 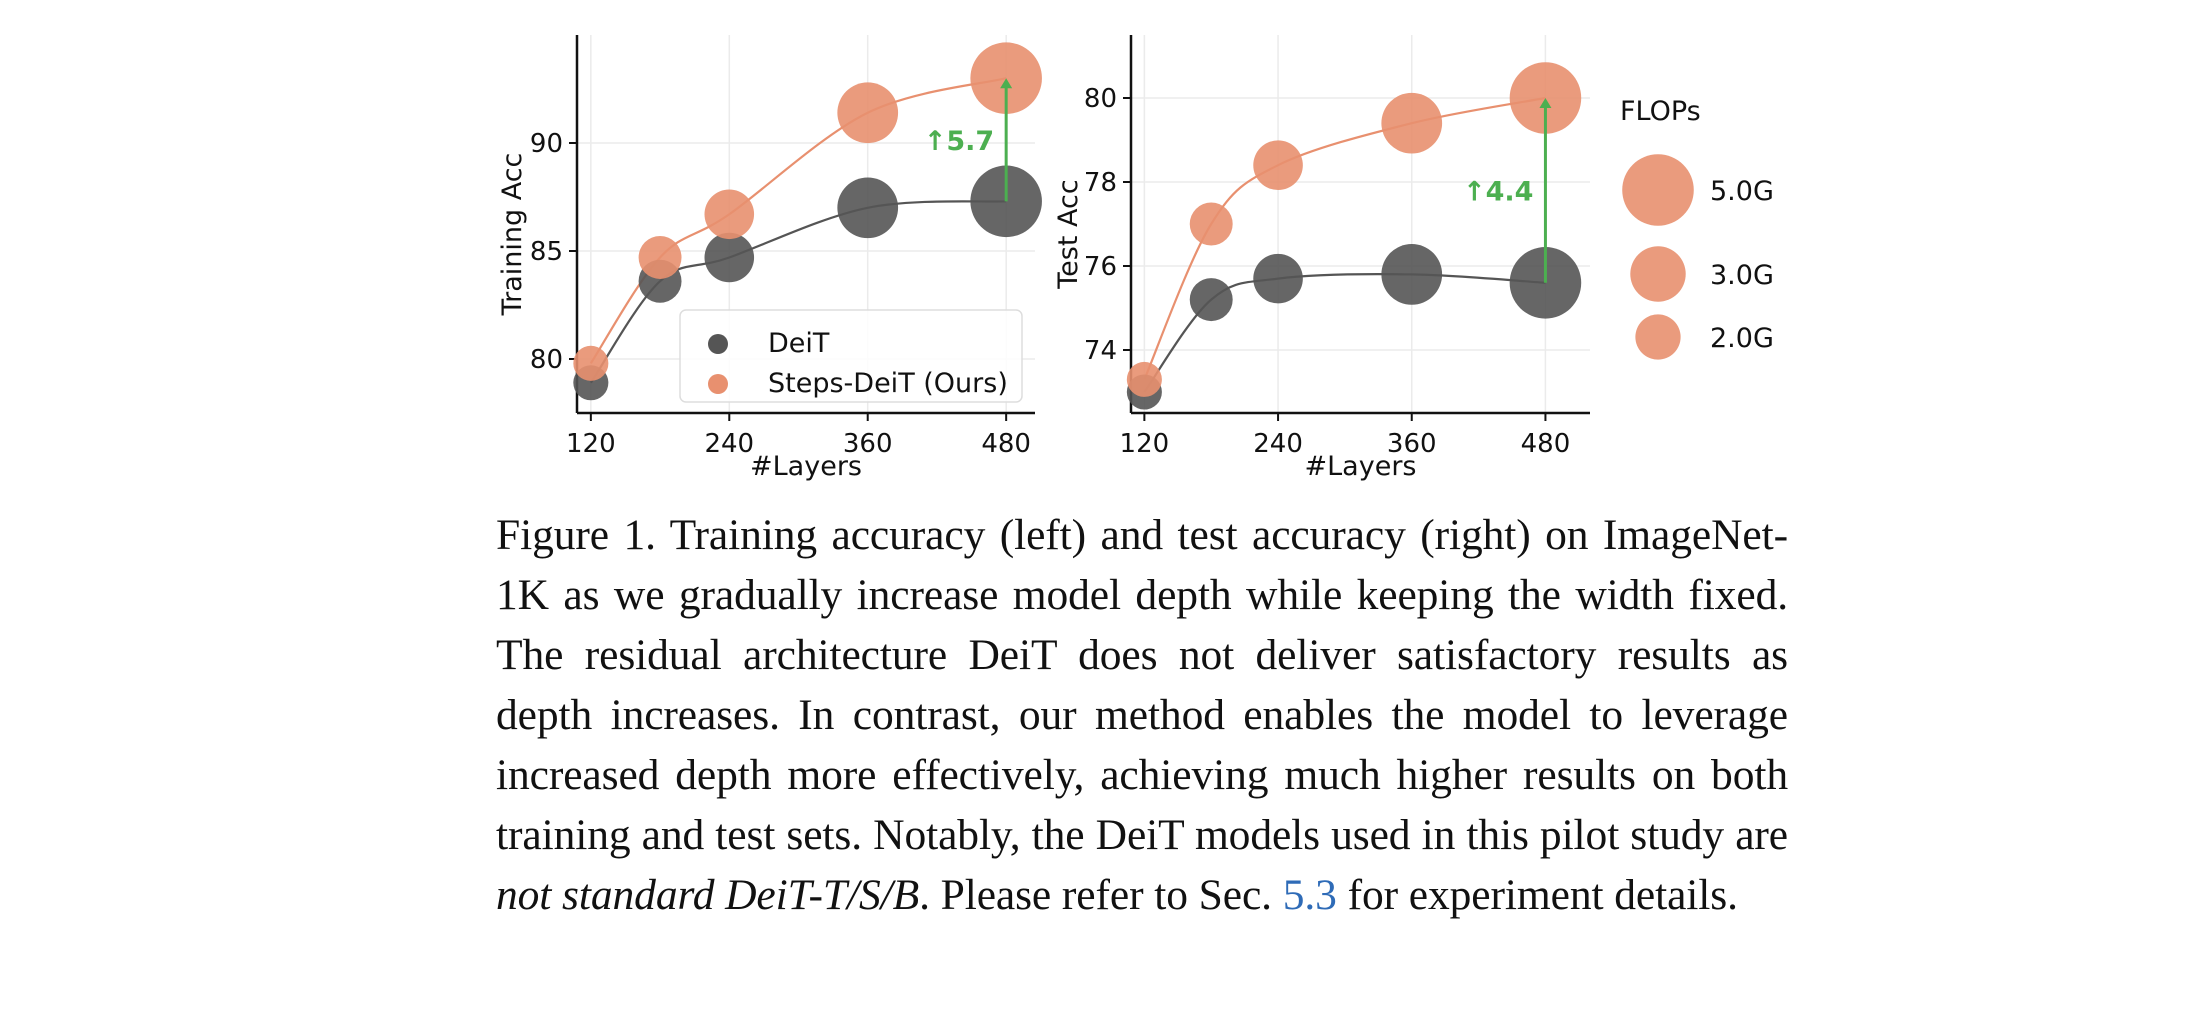 What do you see at coordinates (1697, 228) in the screenshot?
I see `flops-size-legend: FLOPs 5.0G 3.0G 2.0G` at bounding box center [1697, 228].